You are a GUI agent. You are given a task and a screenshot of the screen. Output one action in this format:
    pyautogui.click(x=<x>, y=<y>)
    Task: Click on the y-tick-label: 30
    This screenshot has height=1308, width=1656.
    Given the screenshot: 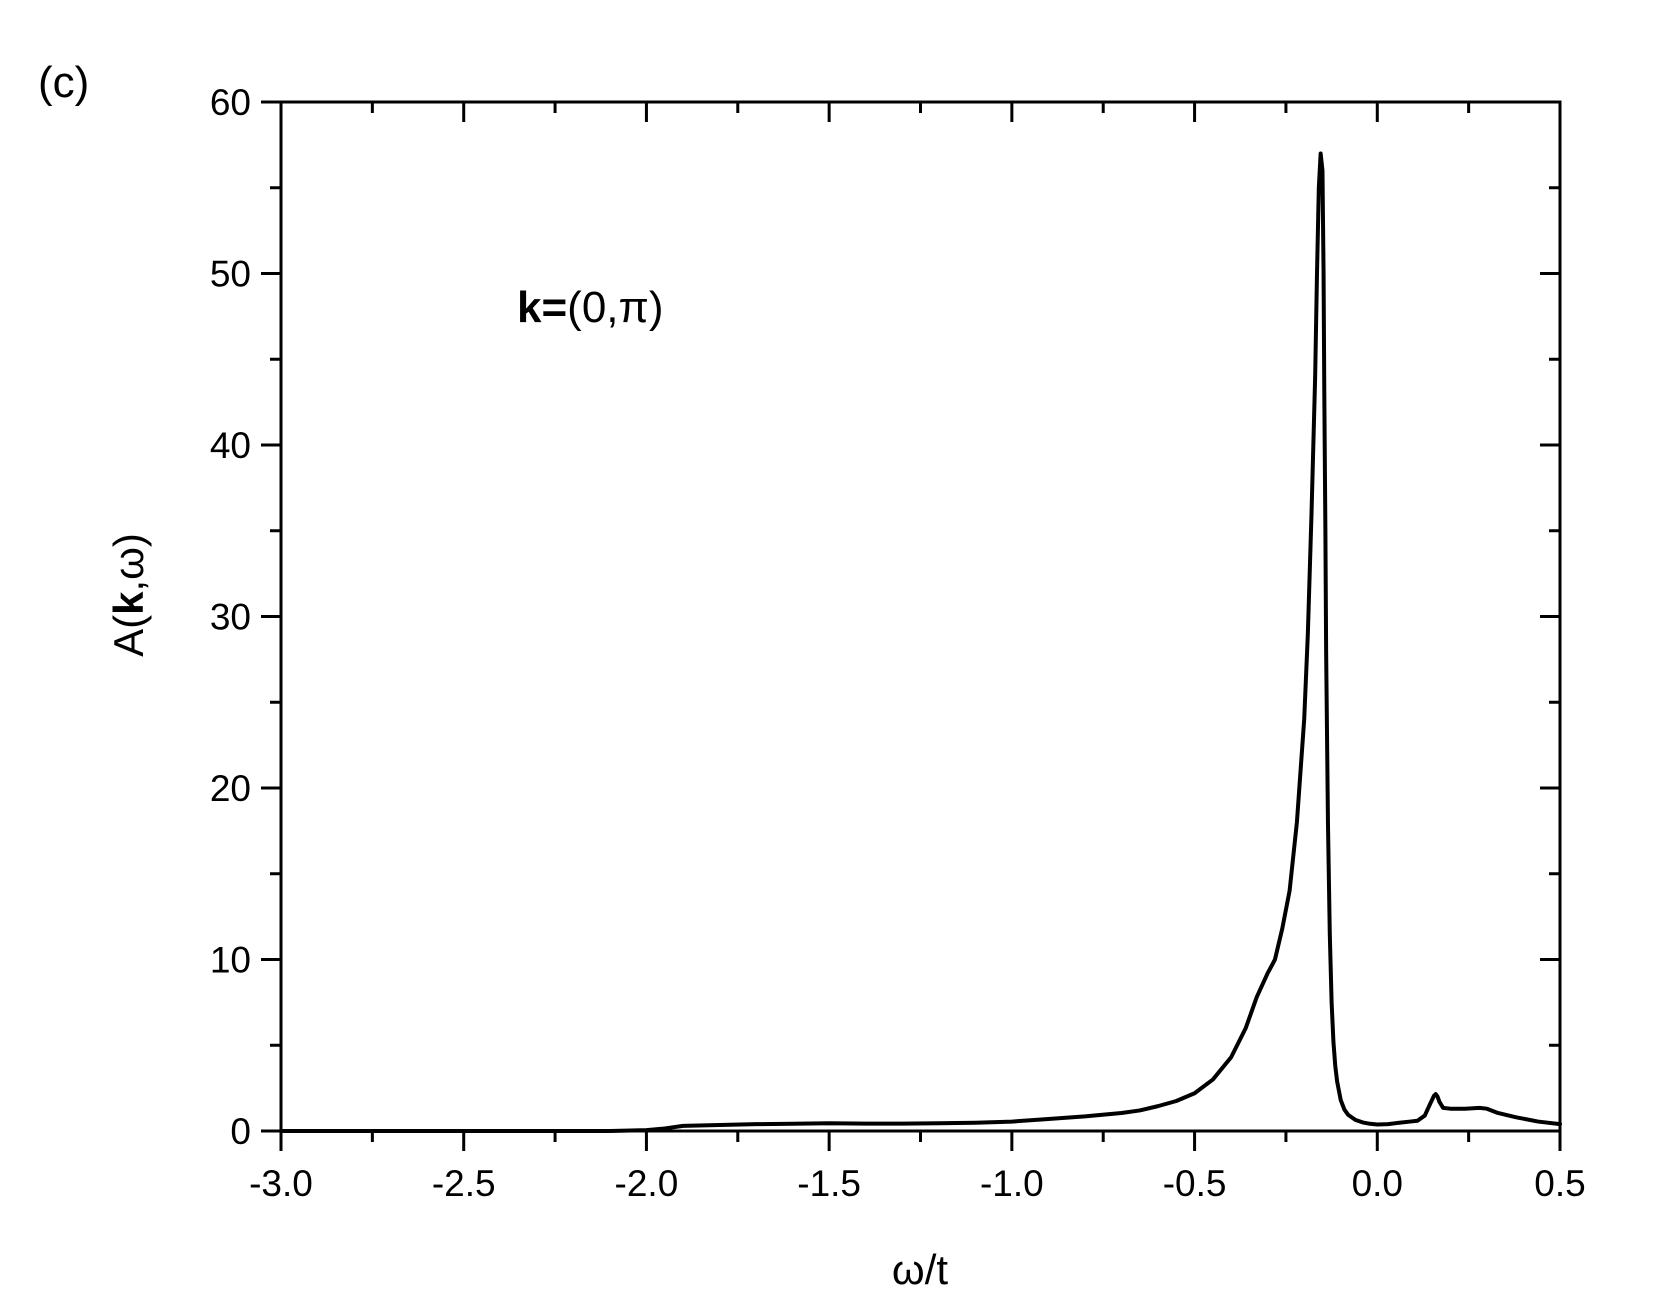 What is the action you would take?
    pyautogui.click(x=230, y=617)
    